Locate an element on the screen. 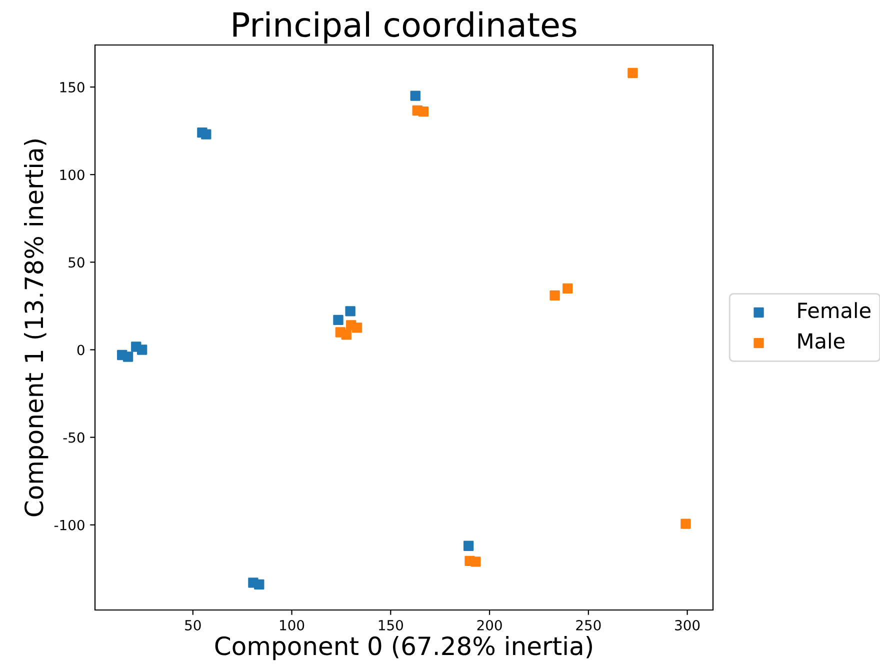 The width and height of the screenshot is (880, 671). x-tick-label: 300 is located at coordinates (687, 625).